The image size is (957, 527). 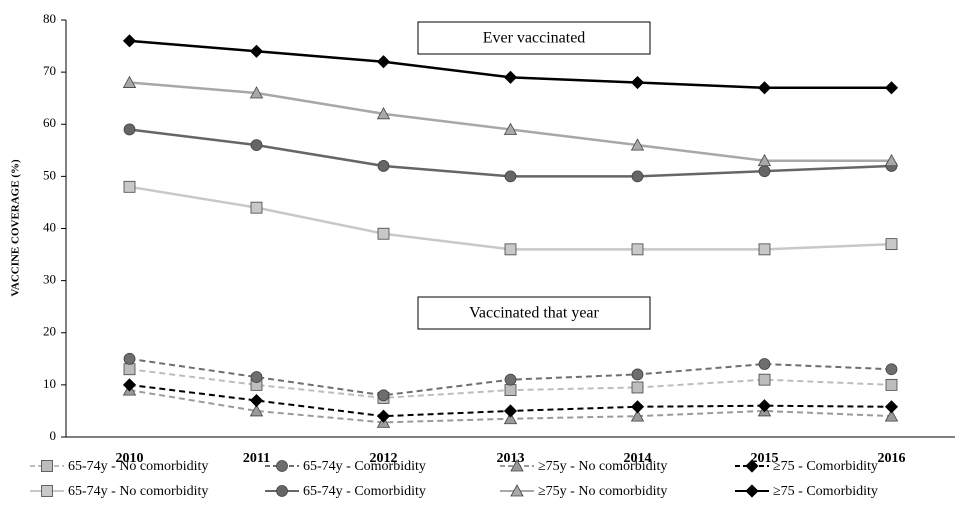 I want to click on y-tick-label: 10, so click(x=49, y=383).